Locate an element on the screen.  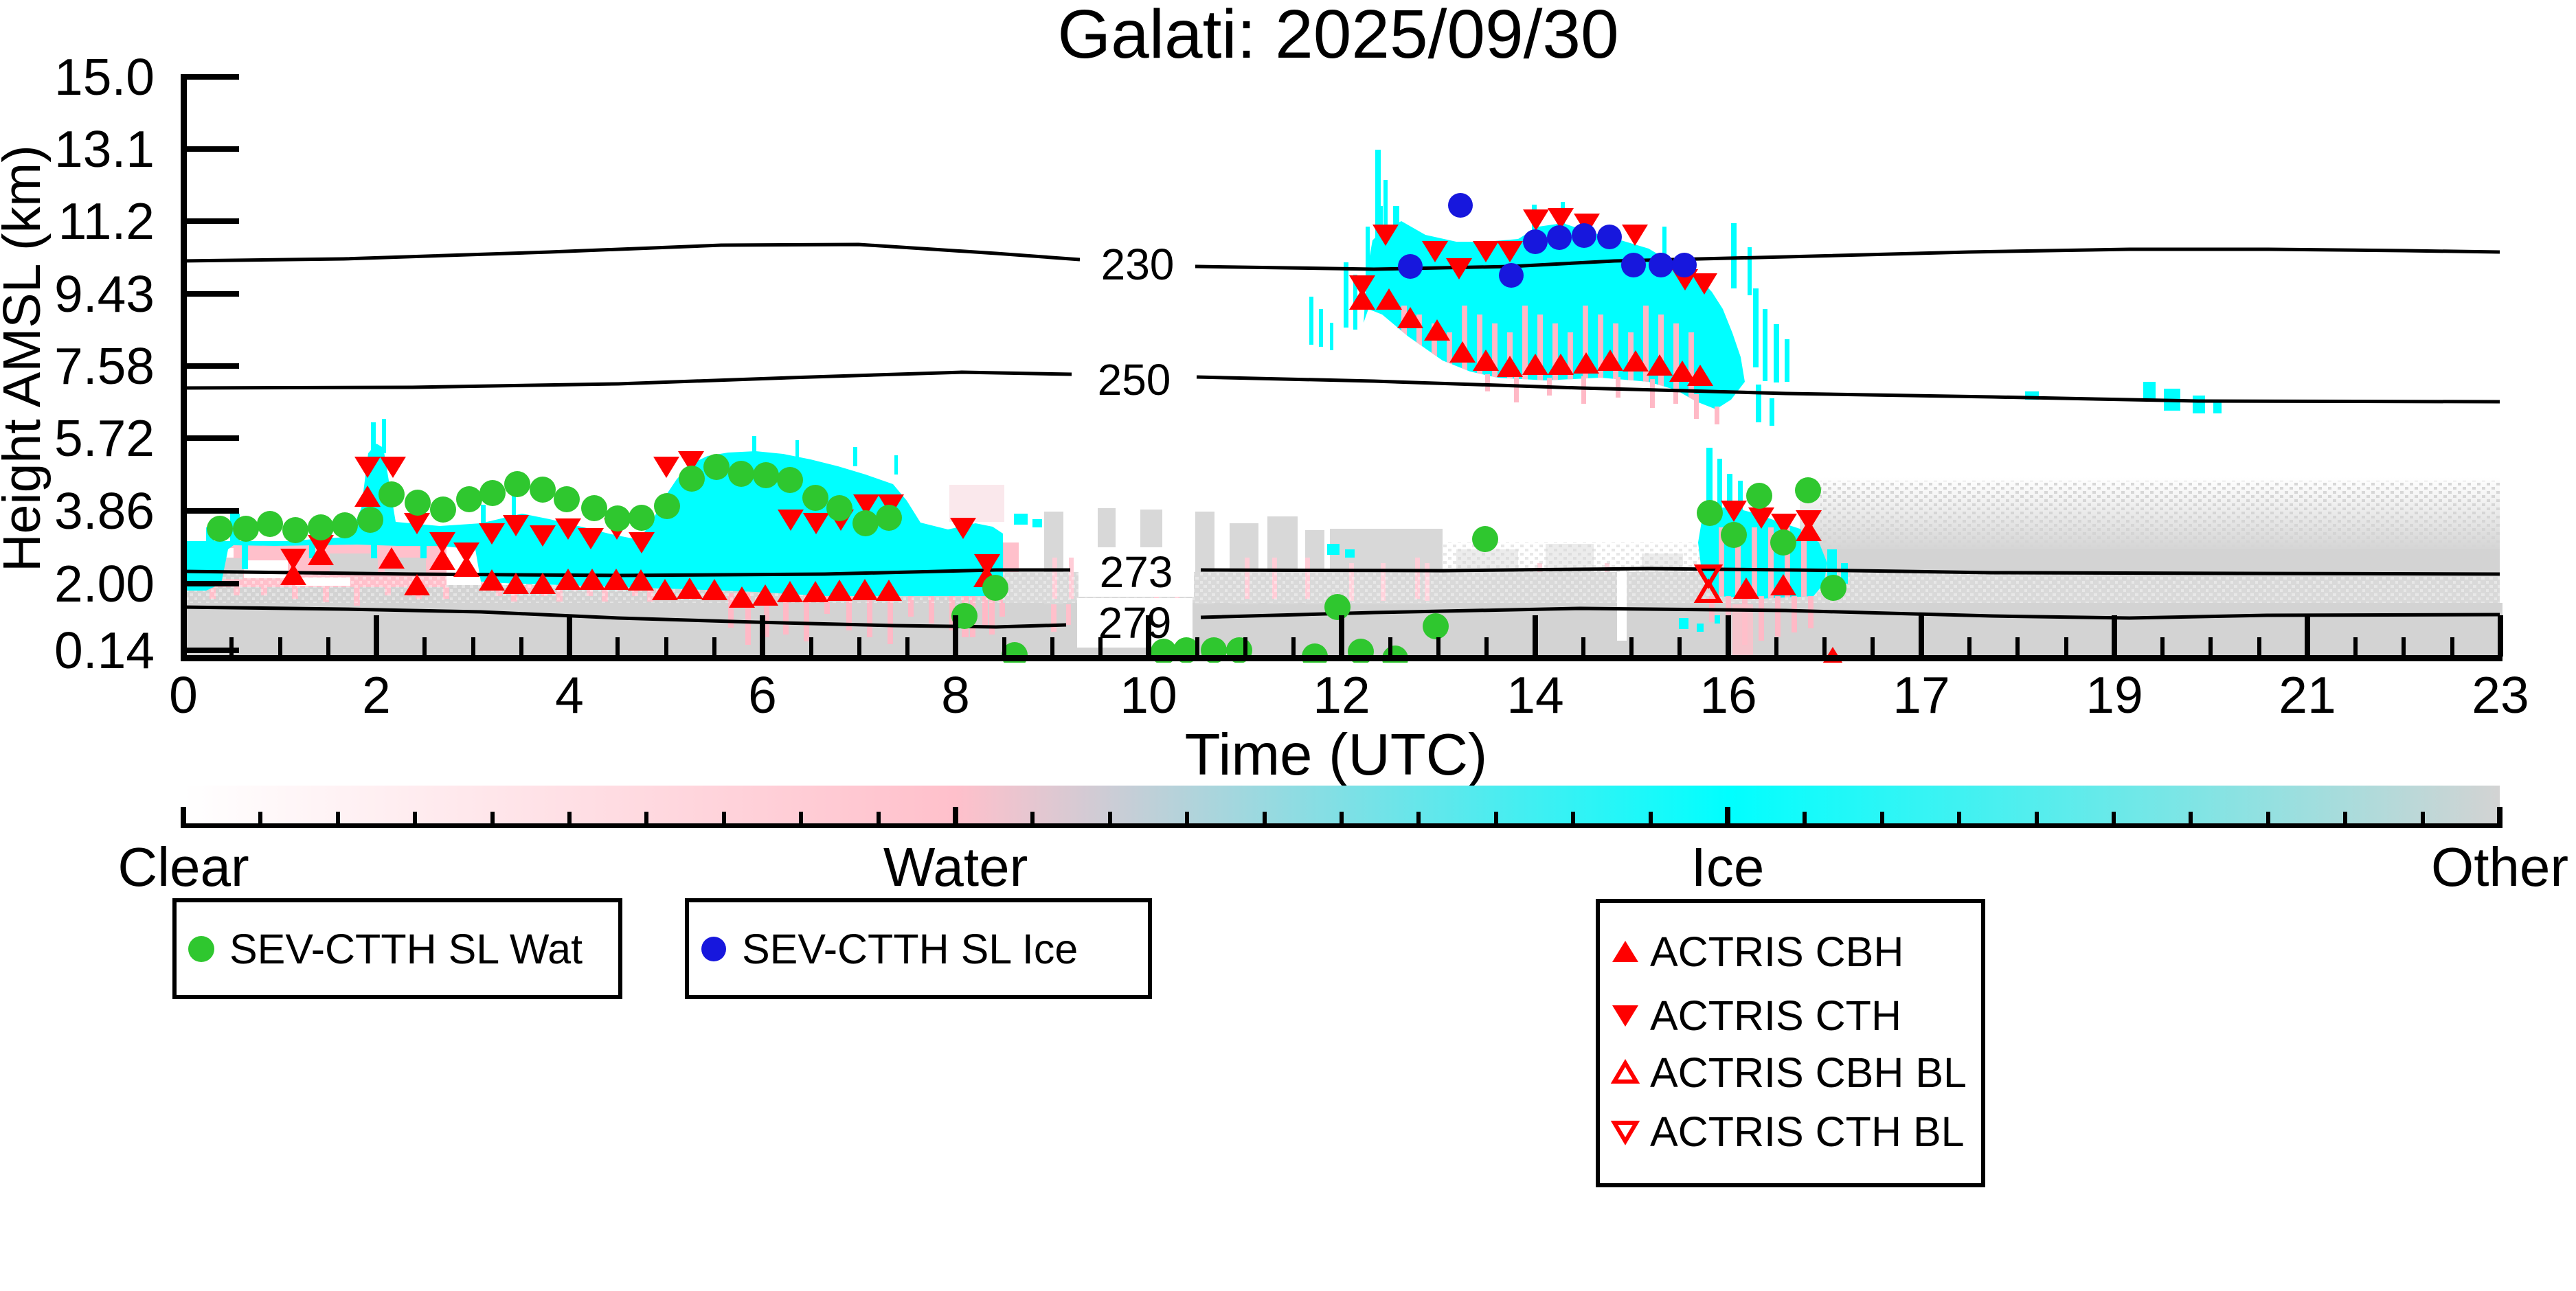
svg-text: ACTRIS CBH is located at coordinates (1776, 952).